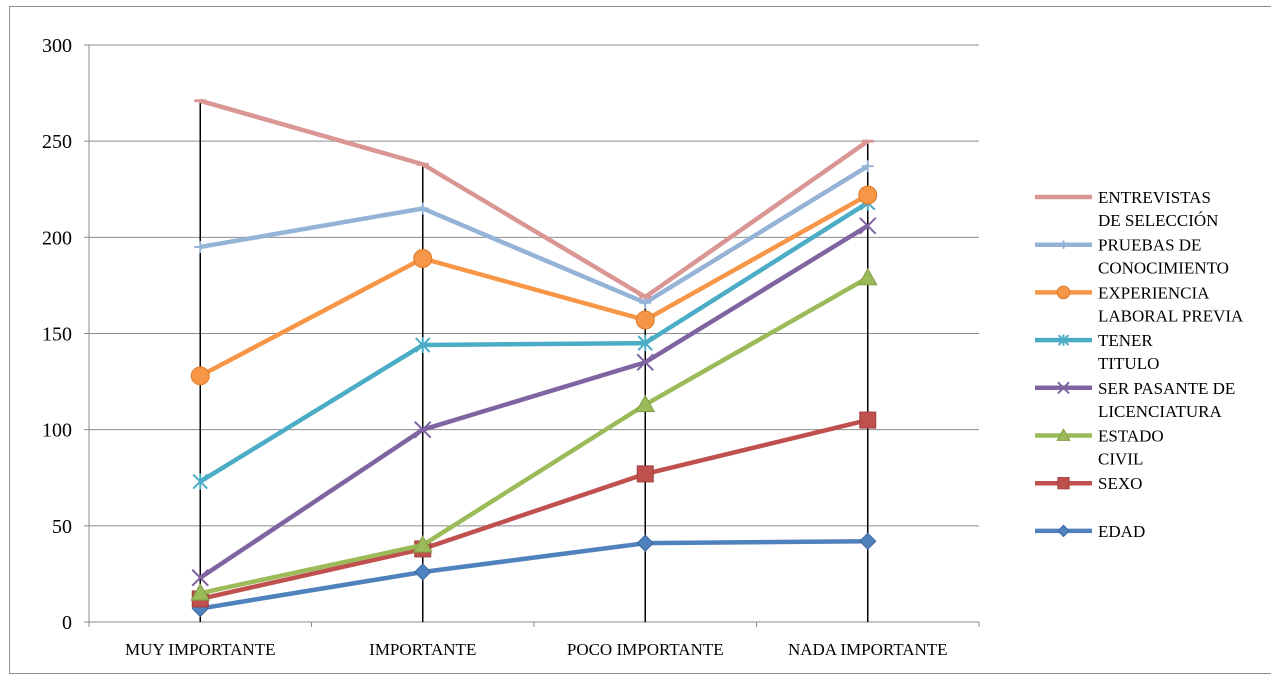  What do you see at coordinates (1120, 459) in the screenshot?
I see `legend-label: CIVIL` at bounding box center [1120, 459].